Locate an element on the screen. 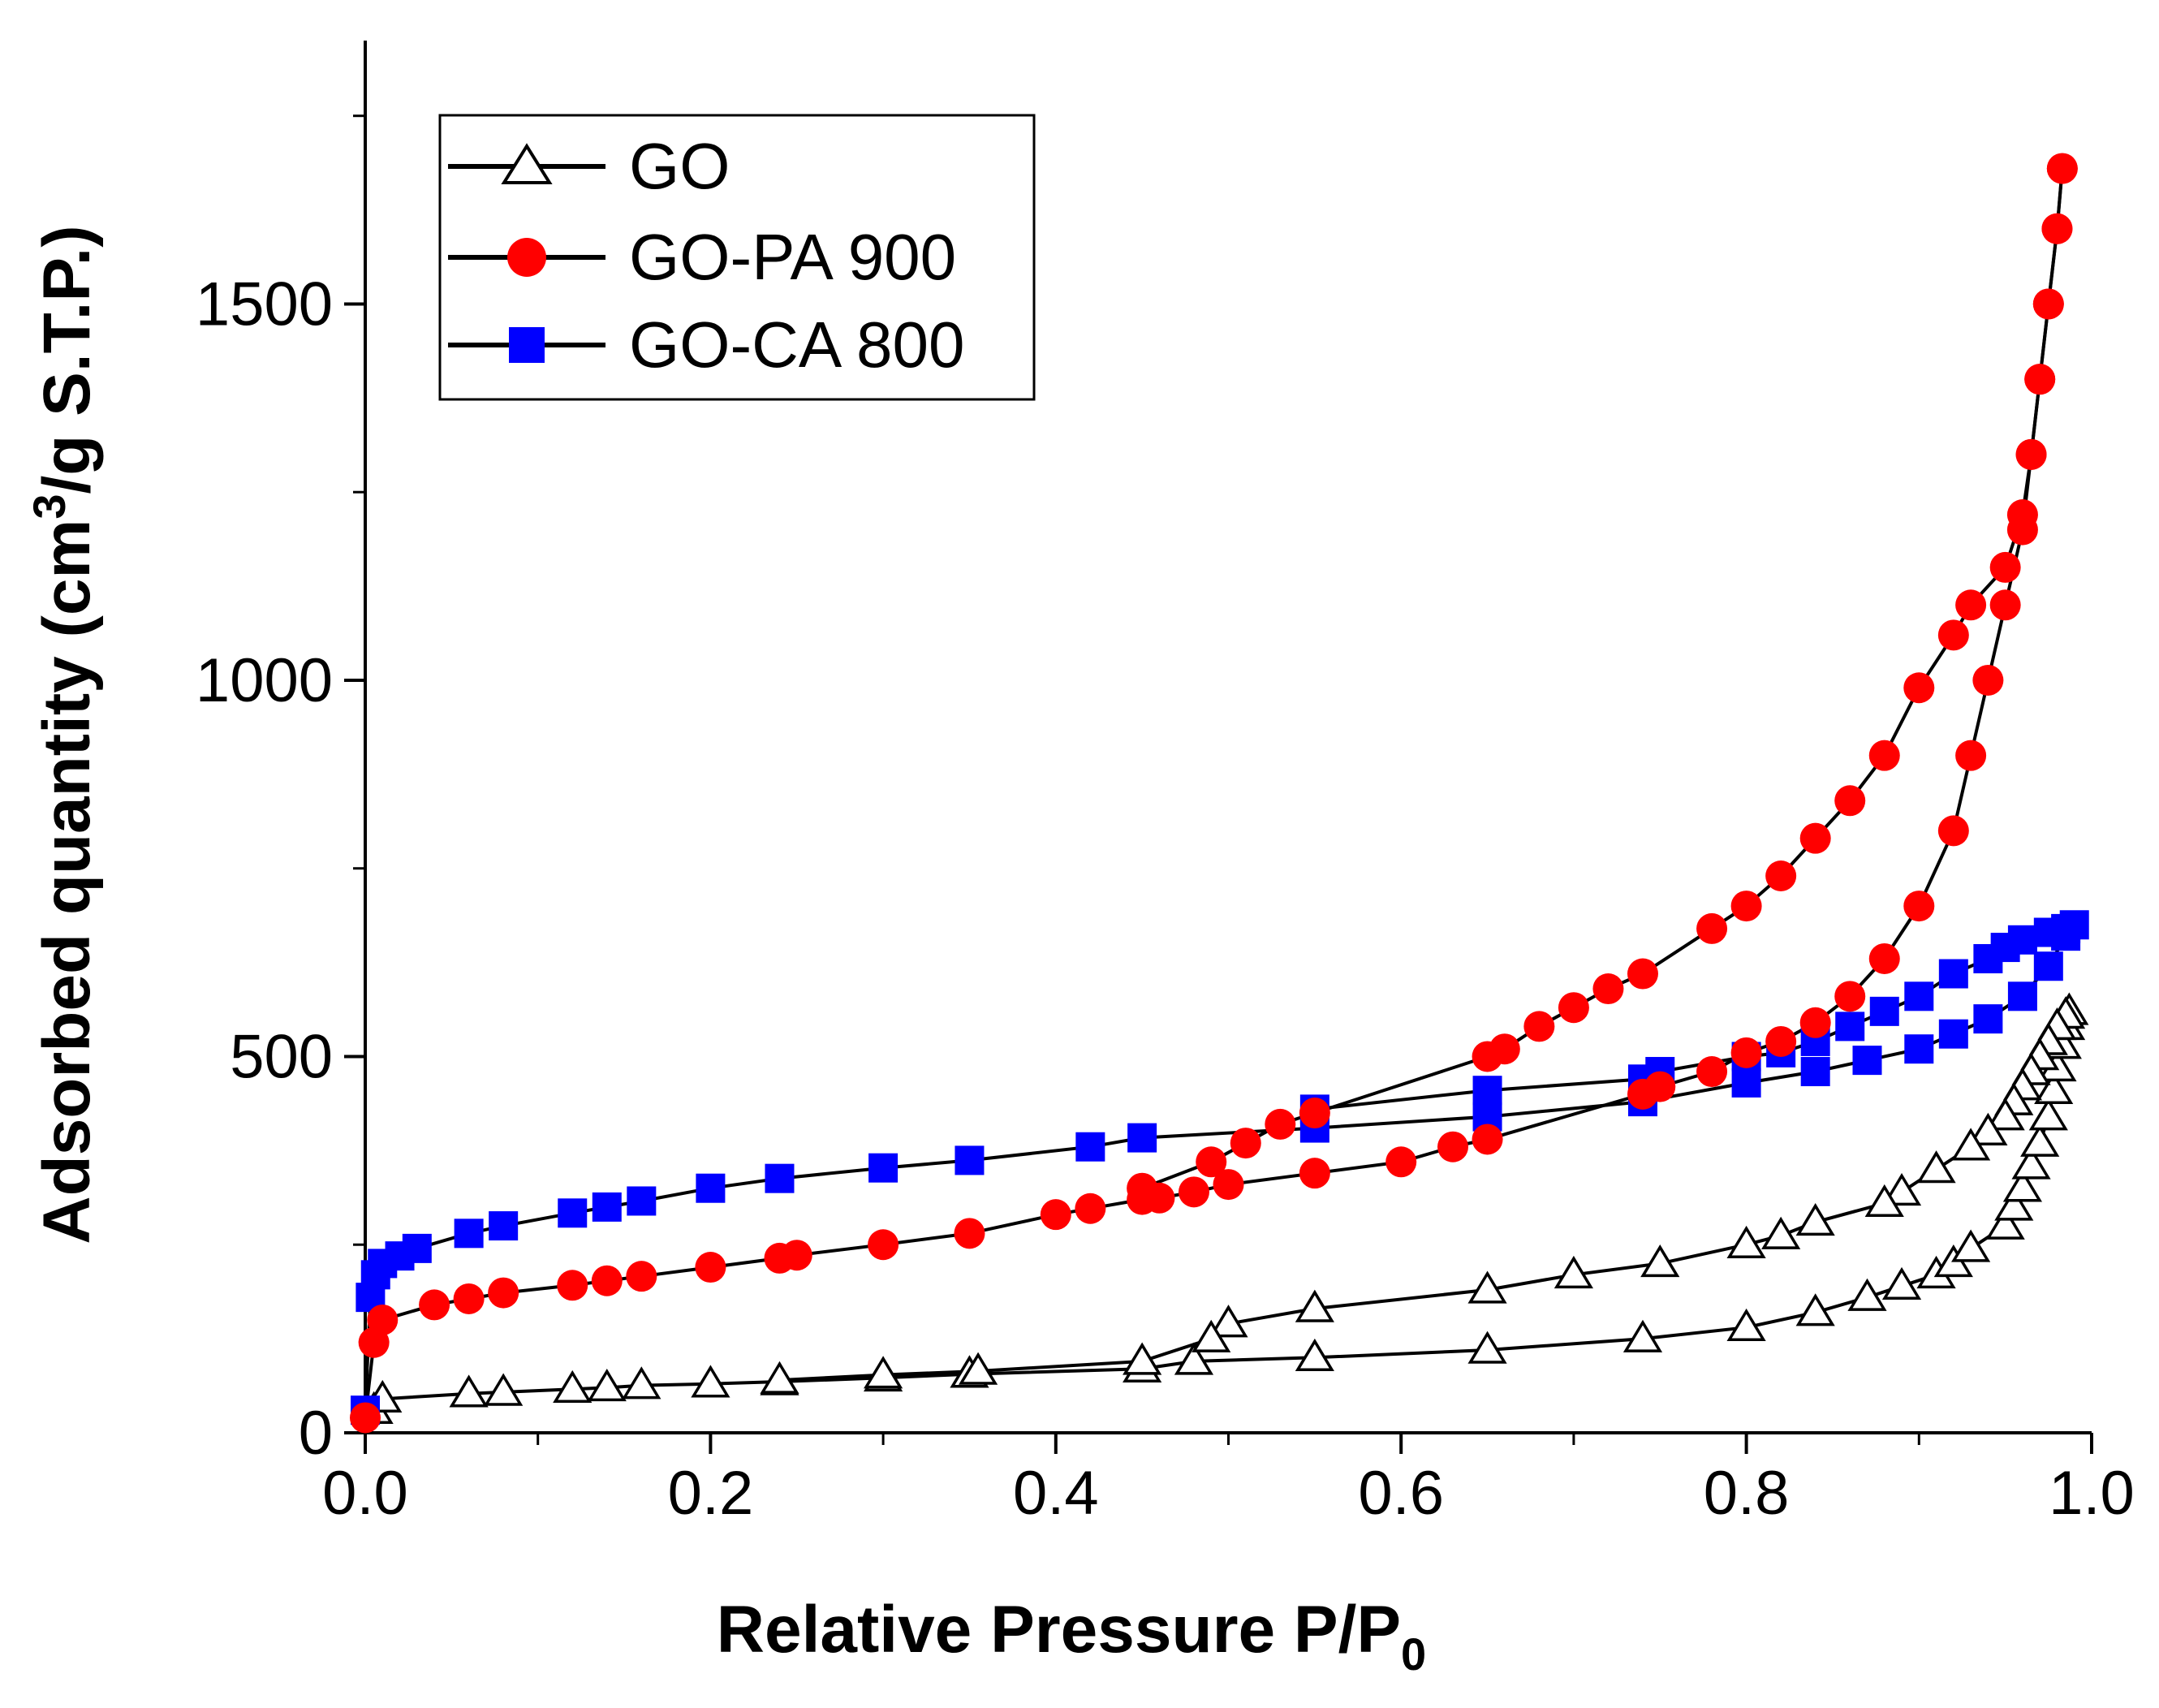 This screenshot has width=2159, height=1708. x-tick-label: 0.4 is located at coordinates (1056, 1493).